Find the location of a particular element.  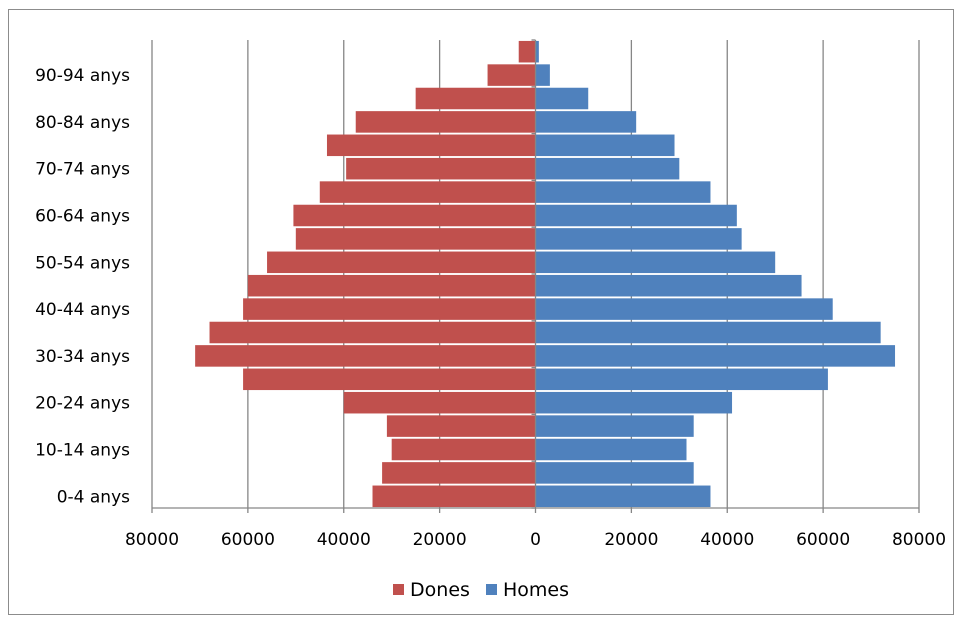

legend-label-homes: Homes is located at coordinates (535, 589).